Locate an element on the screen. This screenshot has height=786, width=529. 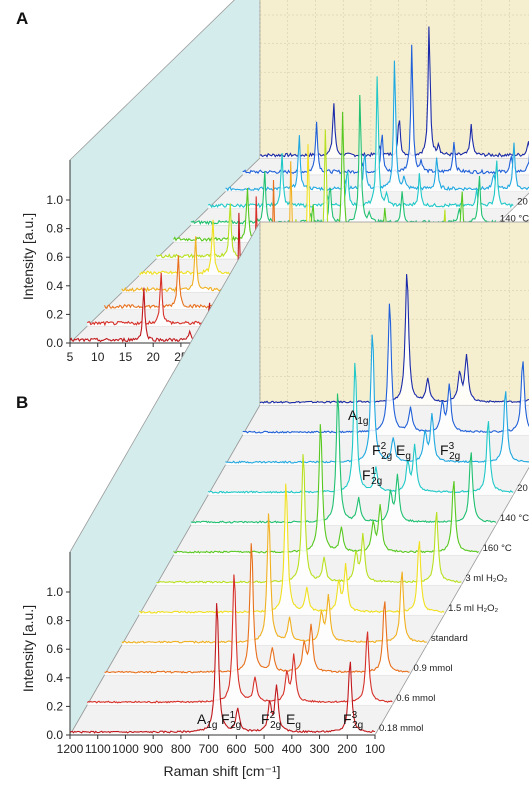
x-tick-label: 20 is located at coordinates (154, 357).